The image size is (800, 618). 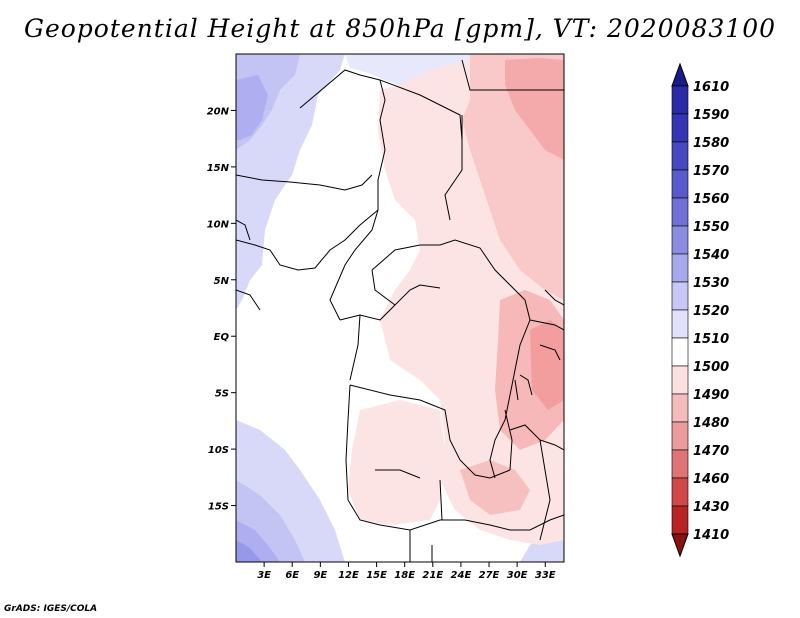 I want to click on border-southern, so click(x=439, y=520).